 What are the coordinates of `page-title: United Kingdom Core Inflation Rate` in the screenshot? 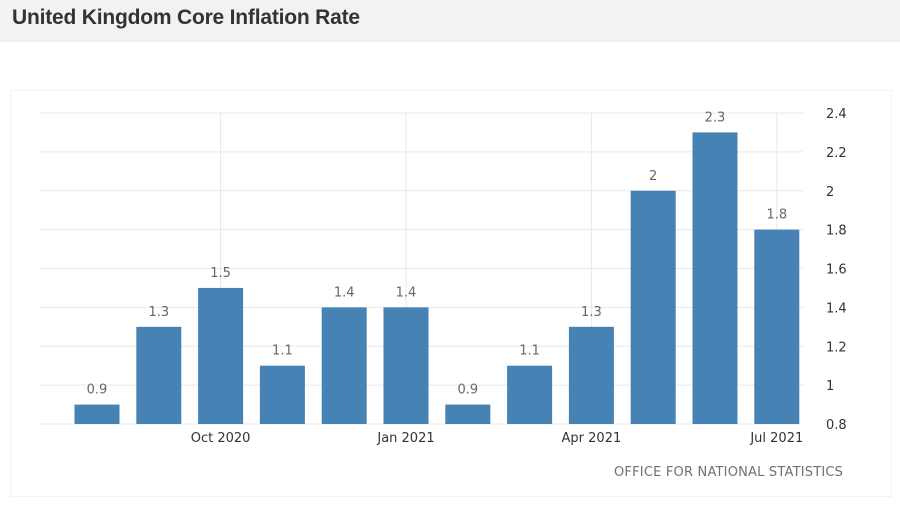 It's located at (186, 17).